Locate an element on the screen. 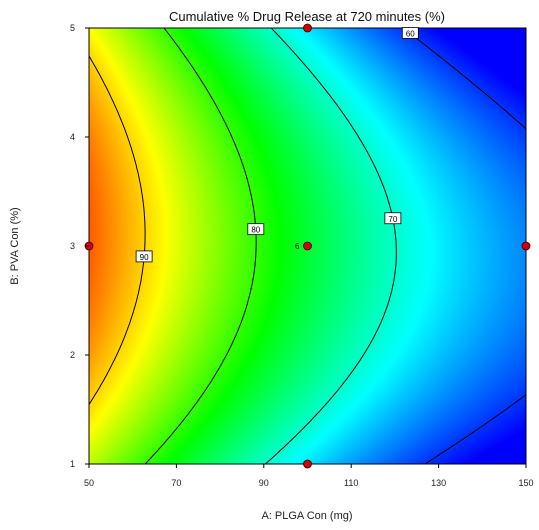  x-tick-label: 130 is located at coordinates (438, 483).